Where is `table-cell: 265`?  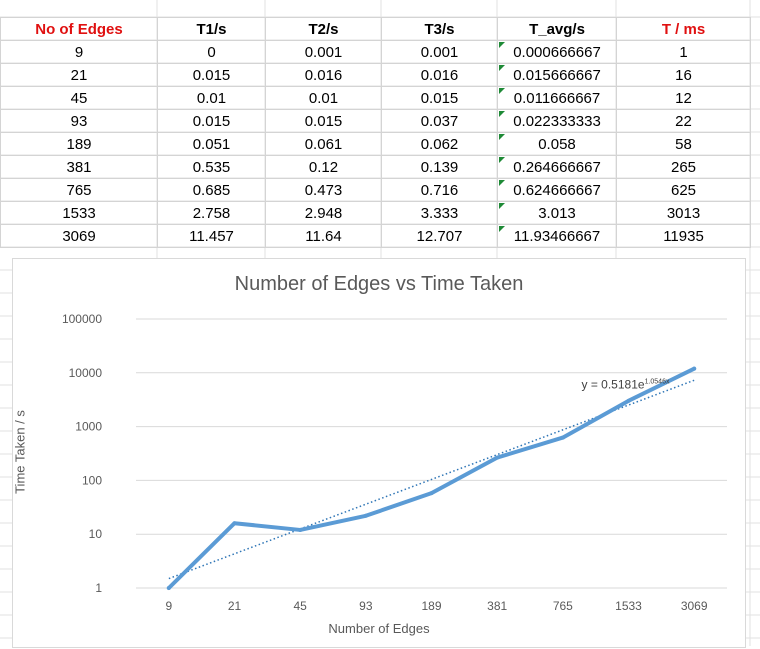 table-cell: 265 is located at coordinates (683, 167).